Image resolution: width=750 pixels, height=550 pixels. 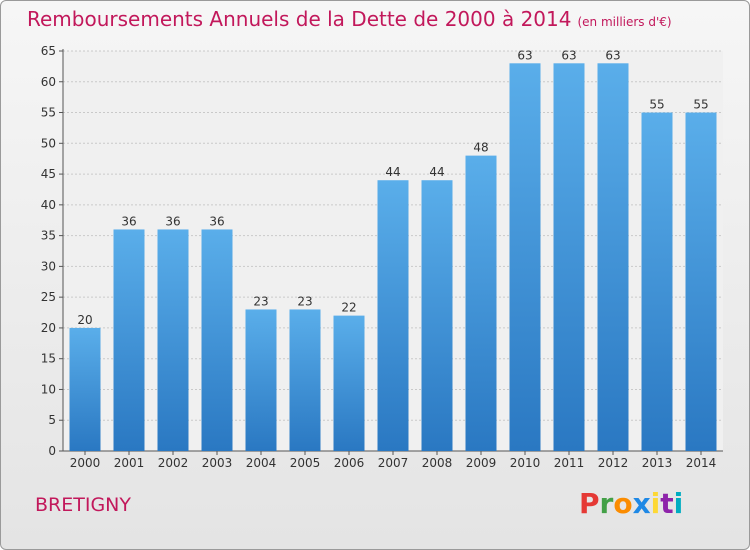 What do you see at coordinates (641, 503) in the screenshot?
I see `logo-letter: x` at bounding box center [641, 503].